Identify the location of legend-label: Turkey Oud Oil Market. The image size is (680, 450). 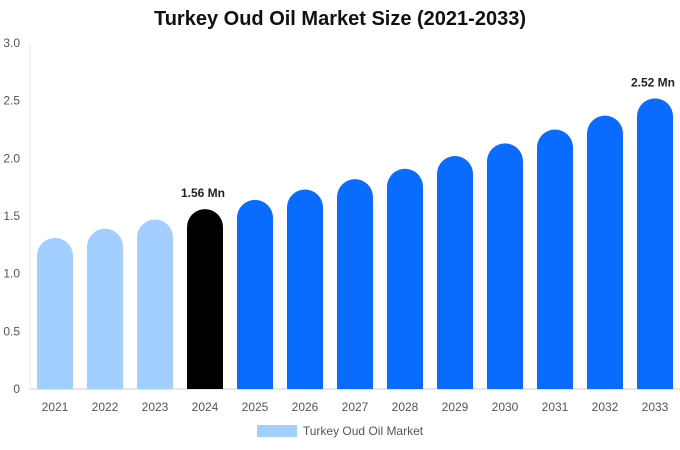
(363, 431).